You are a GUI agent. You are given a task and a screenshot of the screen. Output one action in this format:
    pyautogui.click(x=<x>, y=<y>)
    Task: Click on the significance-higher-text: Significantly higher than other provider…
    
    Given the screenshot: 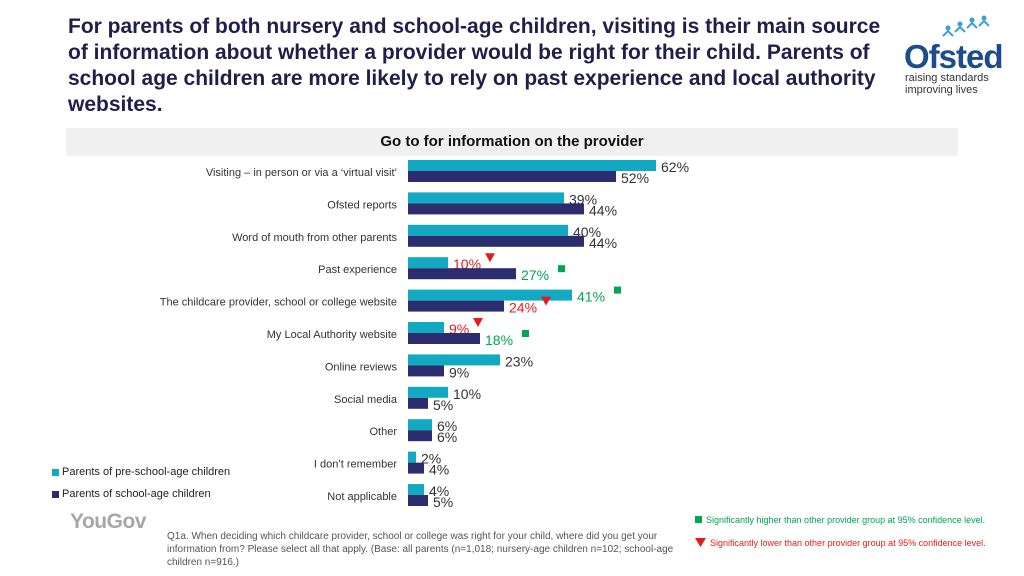 What is the action you would take?
    pyautogui.click(x=846, y=519)
    